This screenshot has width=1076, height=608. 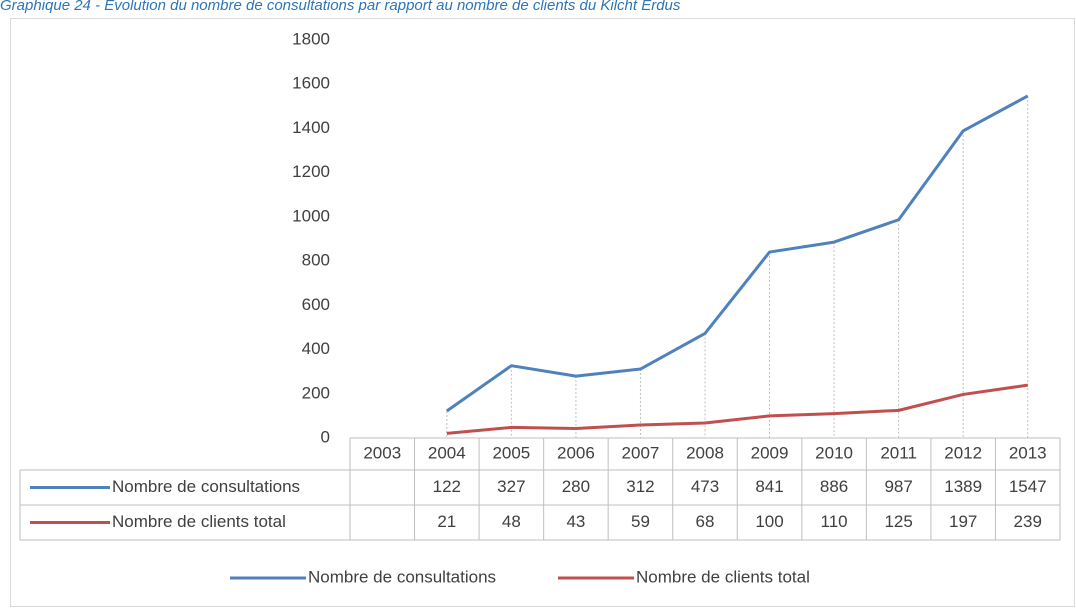 What do you see at coordinates (311, 38) in the screenshot?
I see `y-tick-label: 1800` at bounding box center [311, 38].